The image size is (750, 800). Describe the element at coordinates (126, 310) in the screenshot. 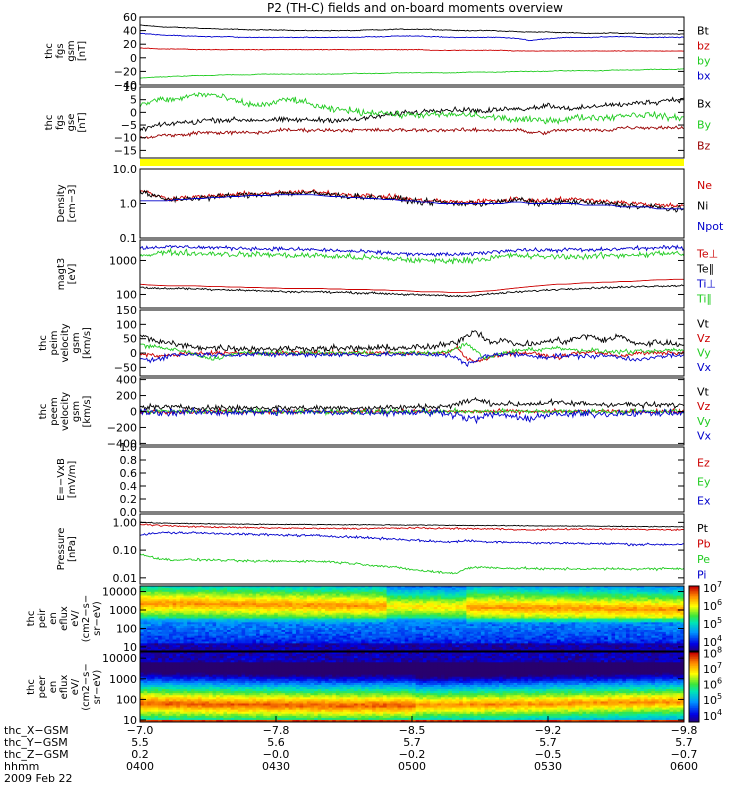

I see `y-tick-label: 150` at that location.